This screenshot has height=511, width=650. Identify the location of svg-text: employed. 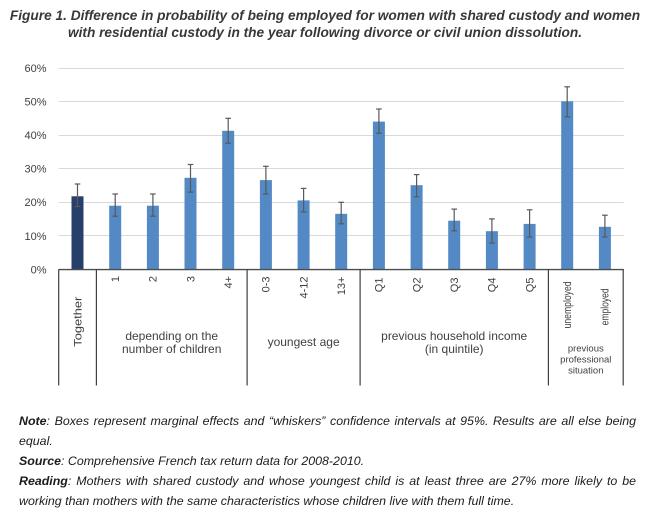
(606, 306).